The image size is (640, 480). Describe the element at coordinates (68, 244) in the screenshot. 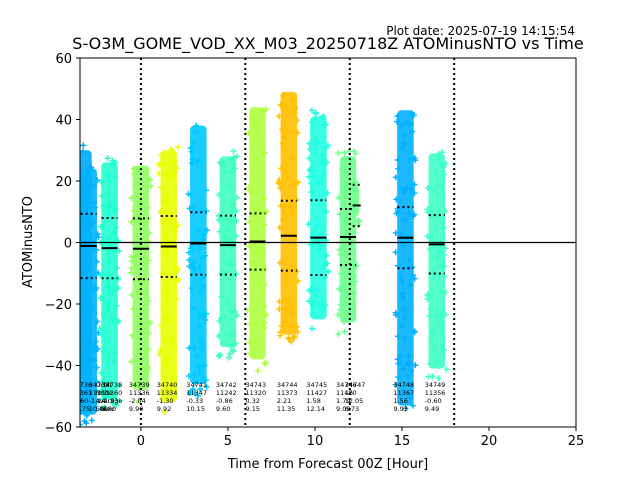

I see `y-tick-label: 0` at that location.